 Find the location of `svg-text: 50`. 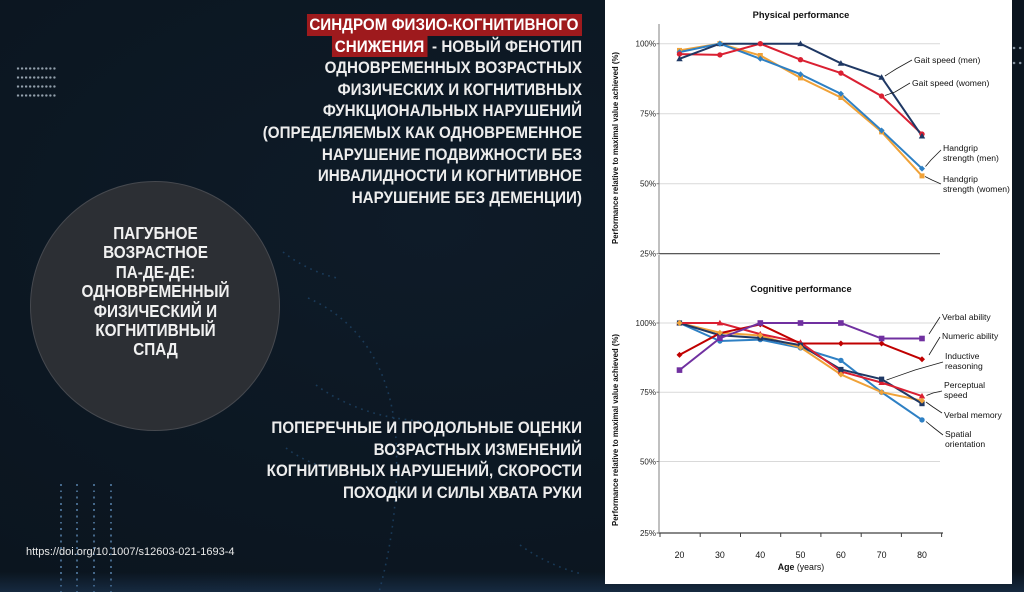

svg-text: 50 is located at coordinates (801, 555).